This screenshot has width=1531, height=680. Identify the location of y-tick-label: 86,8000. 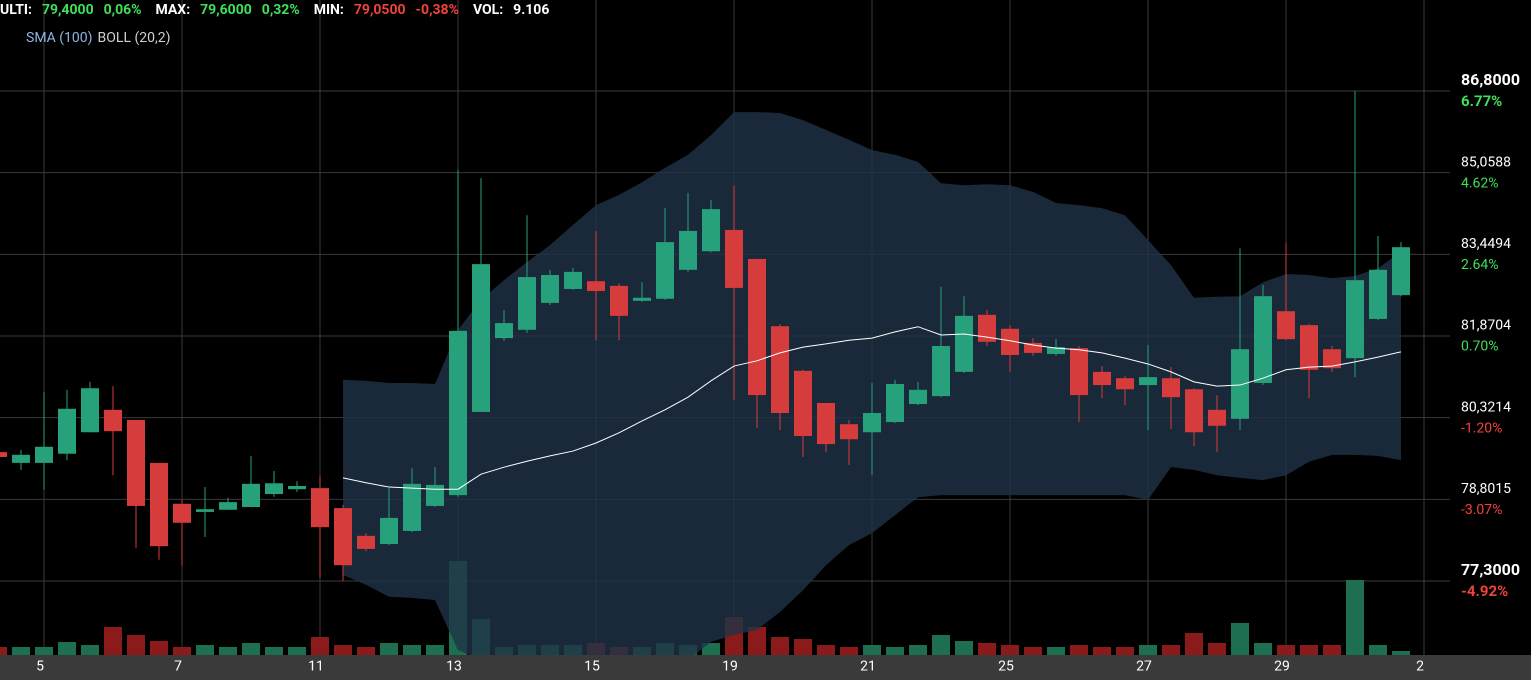
(1490, 79).